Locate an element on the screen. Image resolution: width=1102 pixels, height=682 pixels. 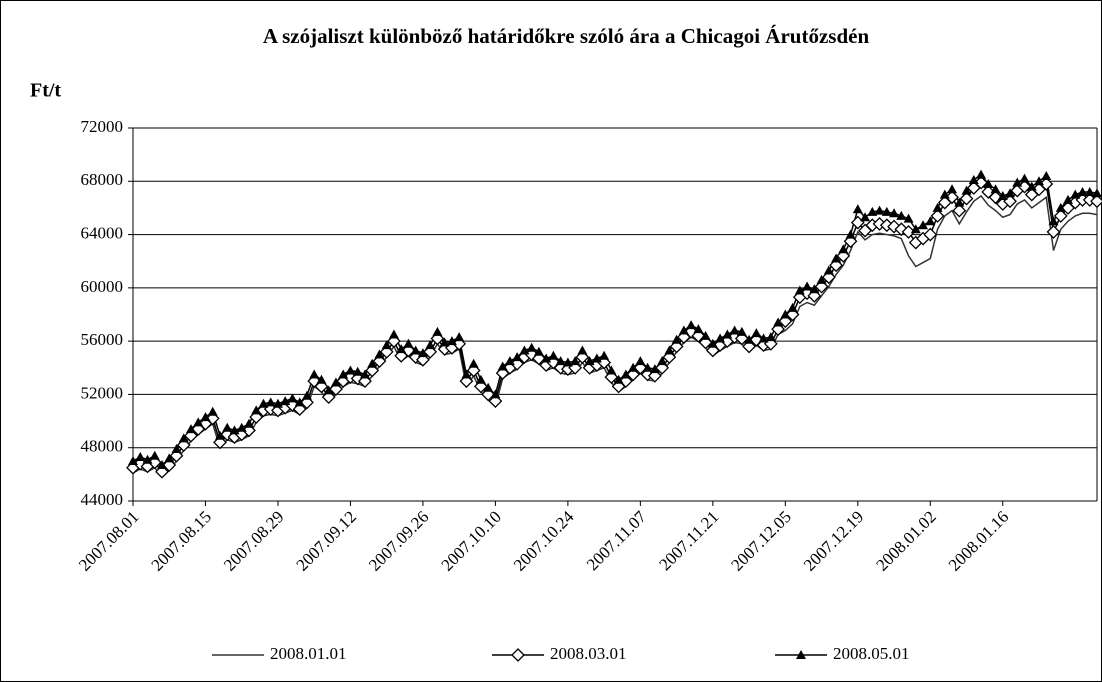
y-tick-label: 60000 is located at coordinates (102, 286).